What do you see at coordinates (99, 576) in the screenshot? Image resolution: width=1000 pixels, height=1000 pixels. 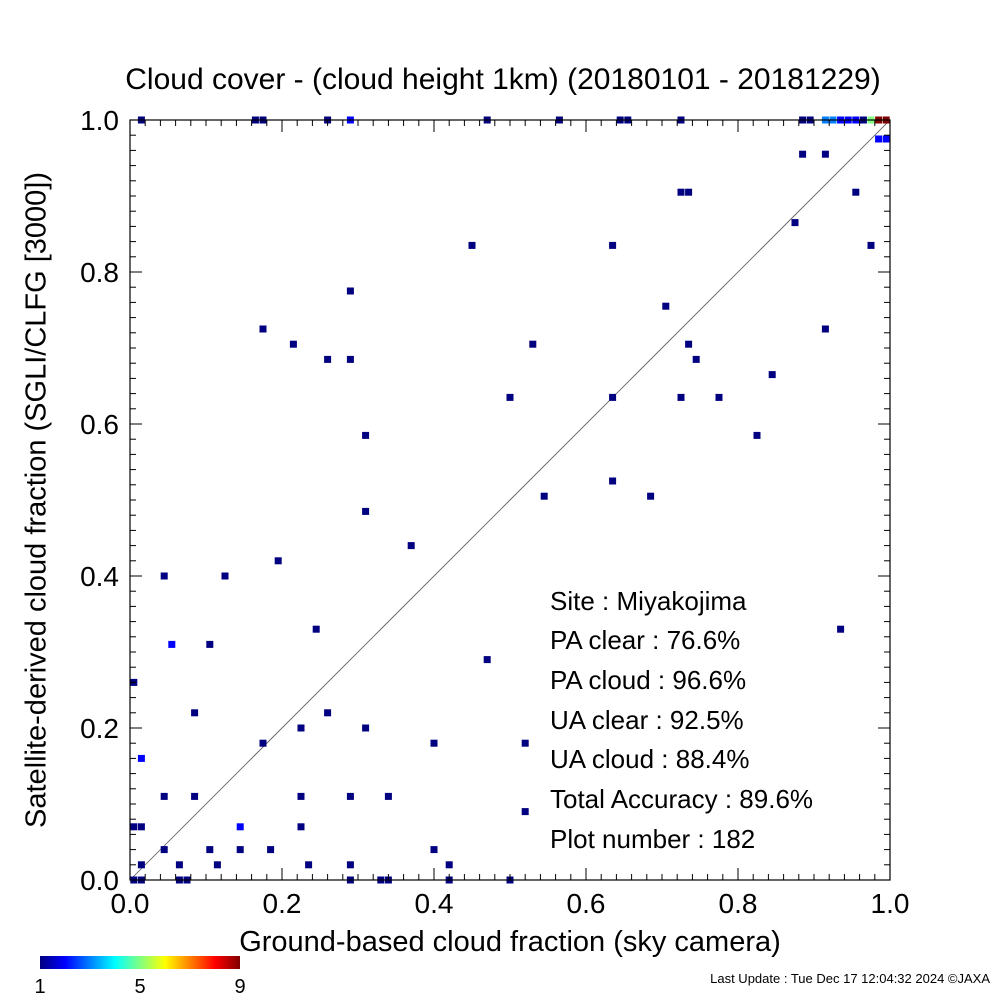 I see `y-tick-label: 0.4` at bounding box center [99, 576].